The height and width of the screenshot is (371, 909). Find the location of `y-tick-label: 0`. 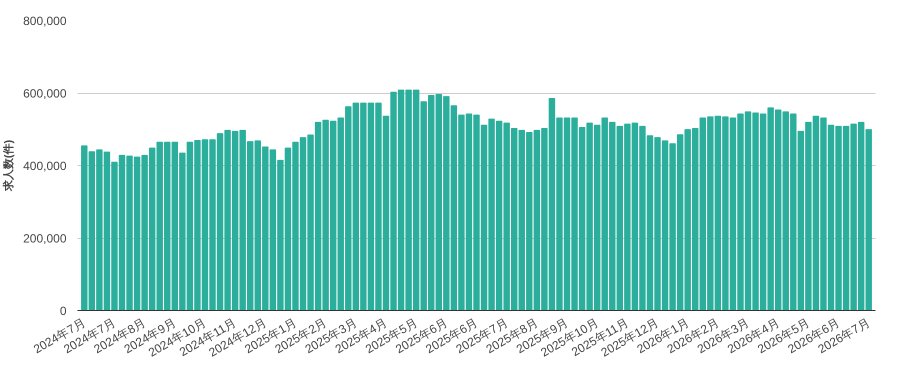

y-tick-label: 0 is located at coordinates (63, 311).